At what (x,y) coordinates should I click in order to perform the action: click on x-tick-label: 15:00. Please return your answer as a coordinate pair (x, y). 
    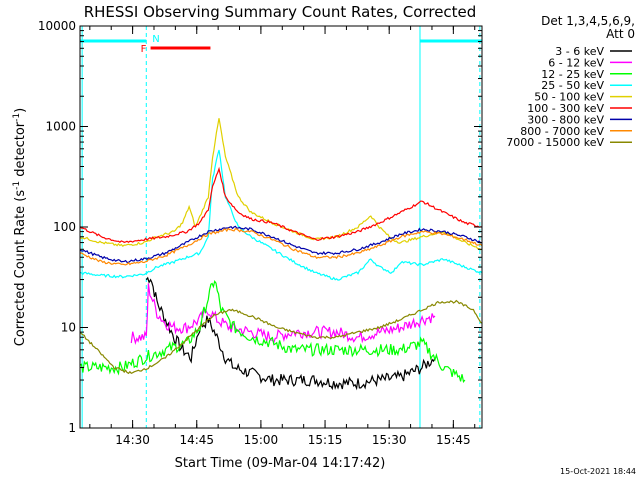
    Looking at the image, I should click on (261, 440).